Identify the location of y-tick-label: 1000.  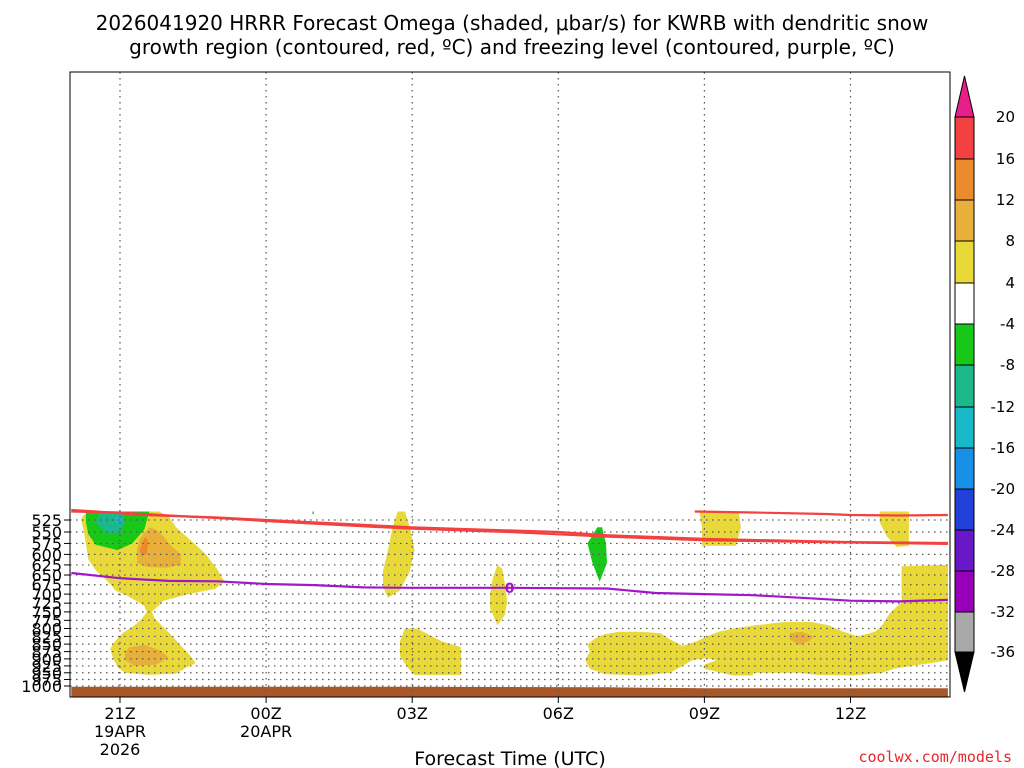
(41, 686).